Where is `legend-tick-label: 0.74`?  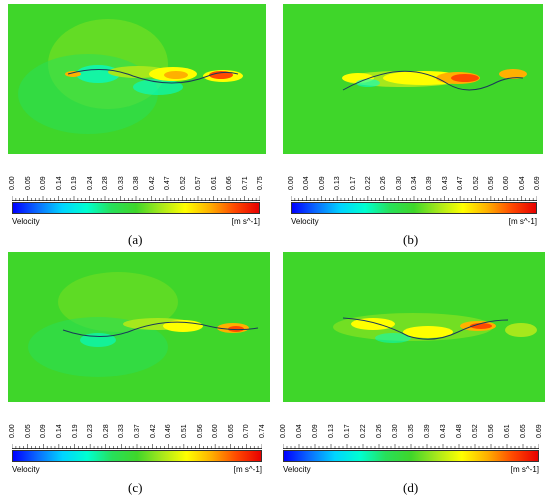 legend-tick-label: 0.74 is located at coordinates (262, 431).